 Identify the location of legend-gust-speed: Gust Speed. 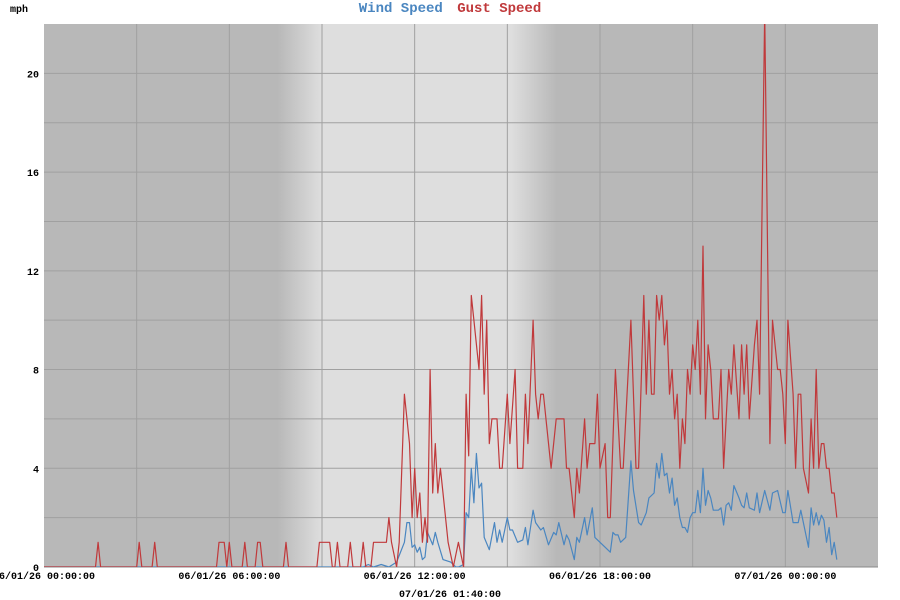
(499, 9).